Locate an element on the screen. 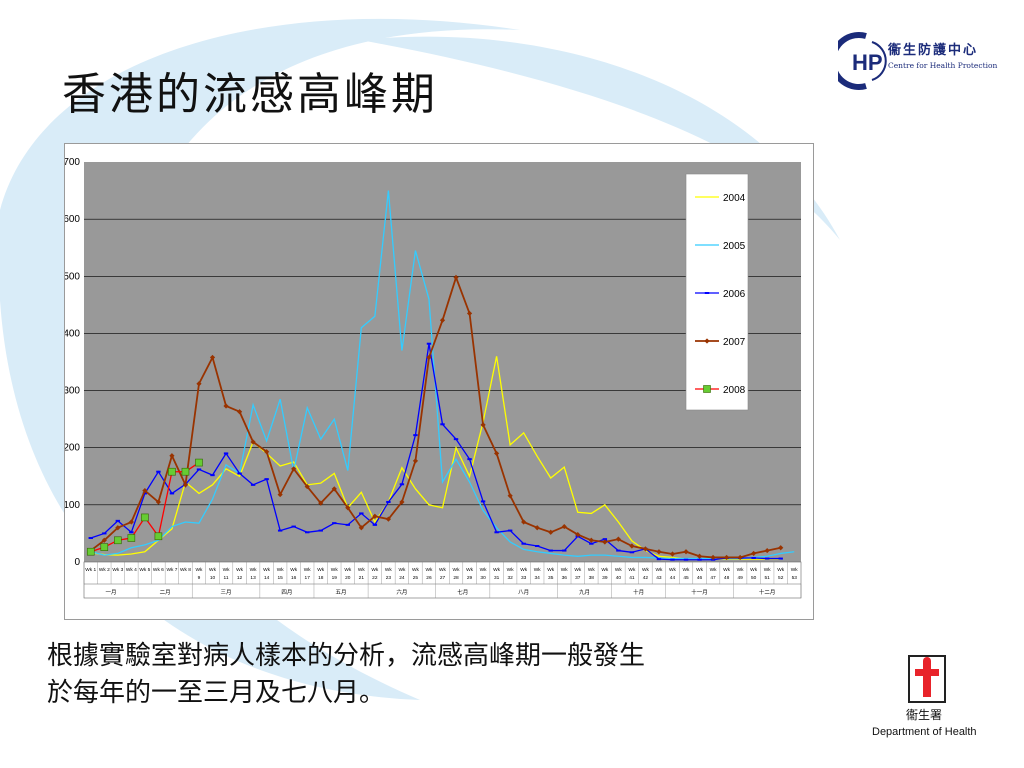  x-tick-label: Wk 5 is located at coordinates (144, 570).